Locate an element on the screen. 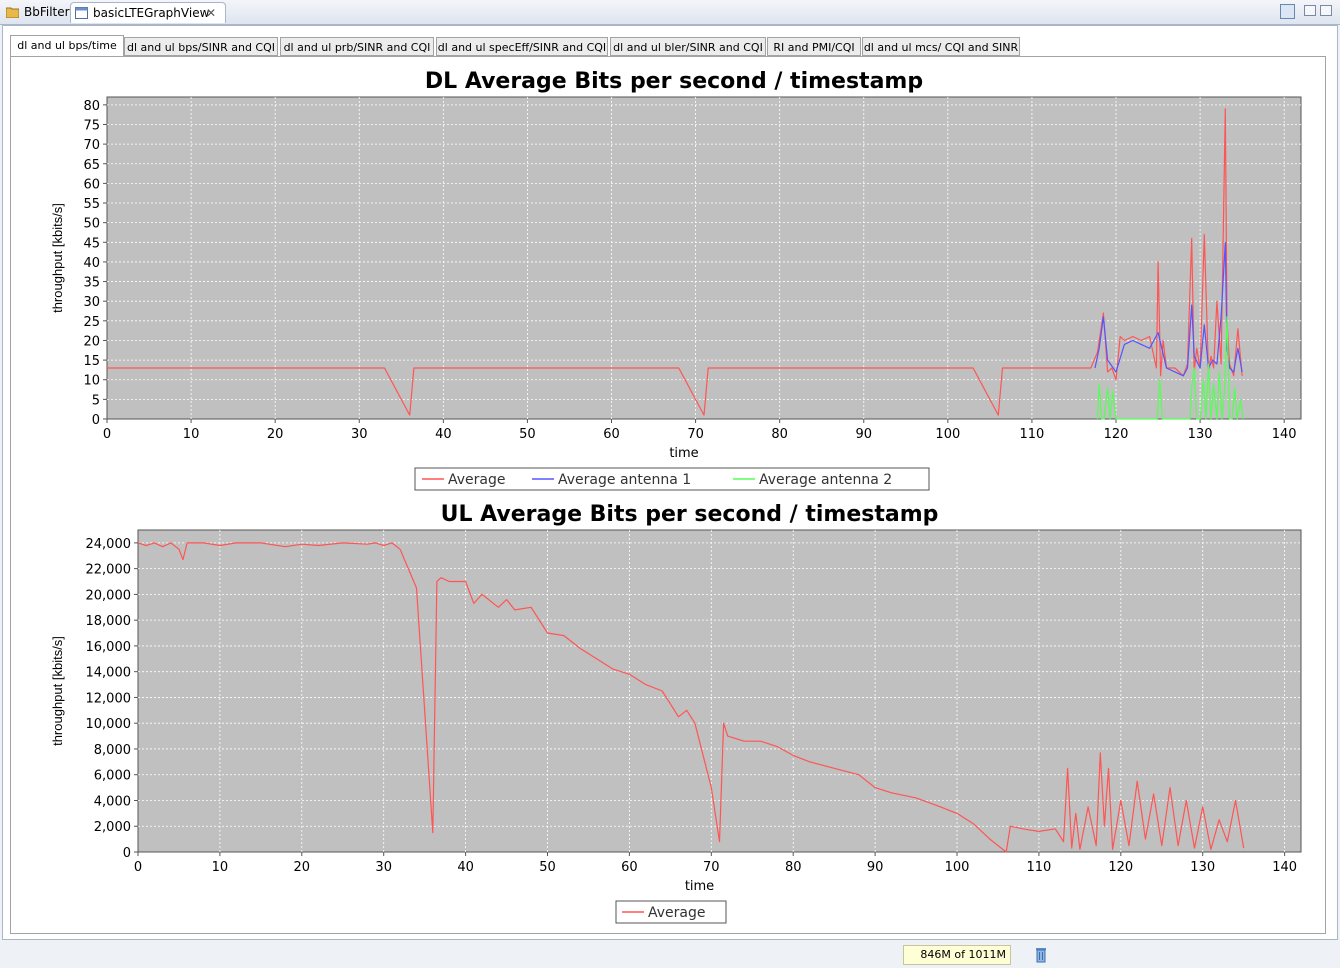 The height and width of the screenshot is (968, 1340). editor-tab-bar: BbFilter basicLTEGraphView ✕ is located at coordinates (670, 12).